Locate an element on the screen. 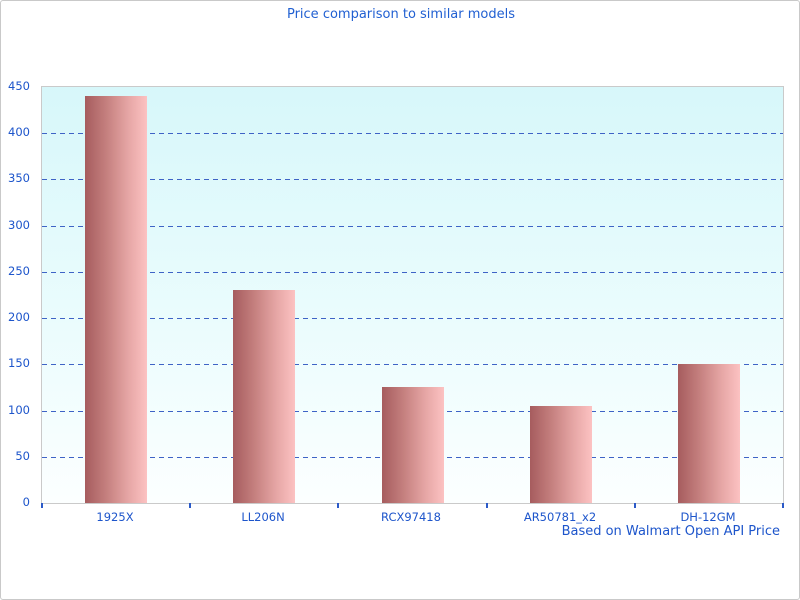 The width and height of the screenshot is (800, 600). bar-1925X is located at coordinates (116, 299).